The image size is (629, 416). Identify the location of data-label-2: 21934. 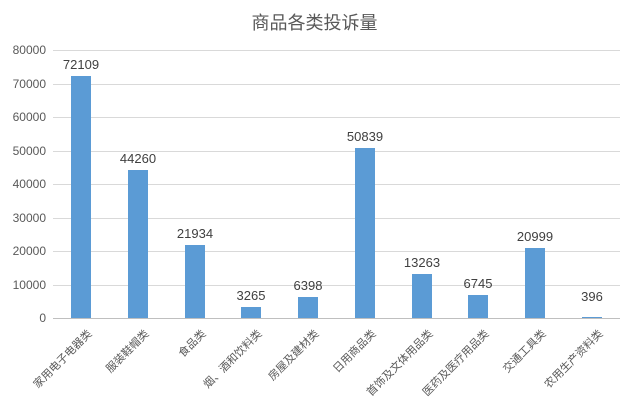
(195, 233).